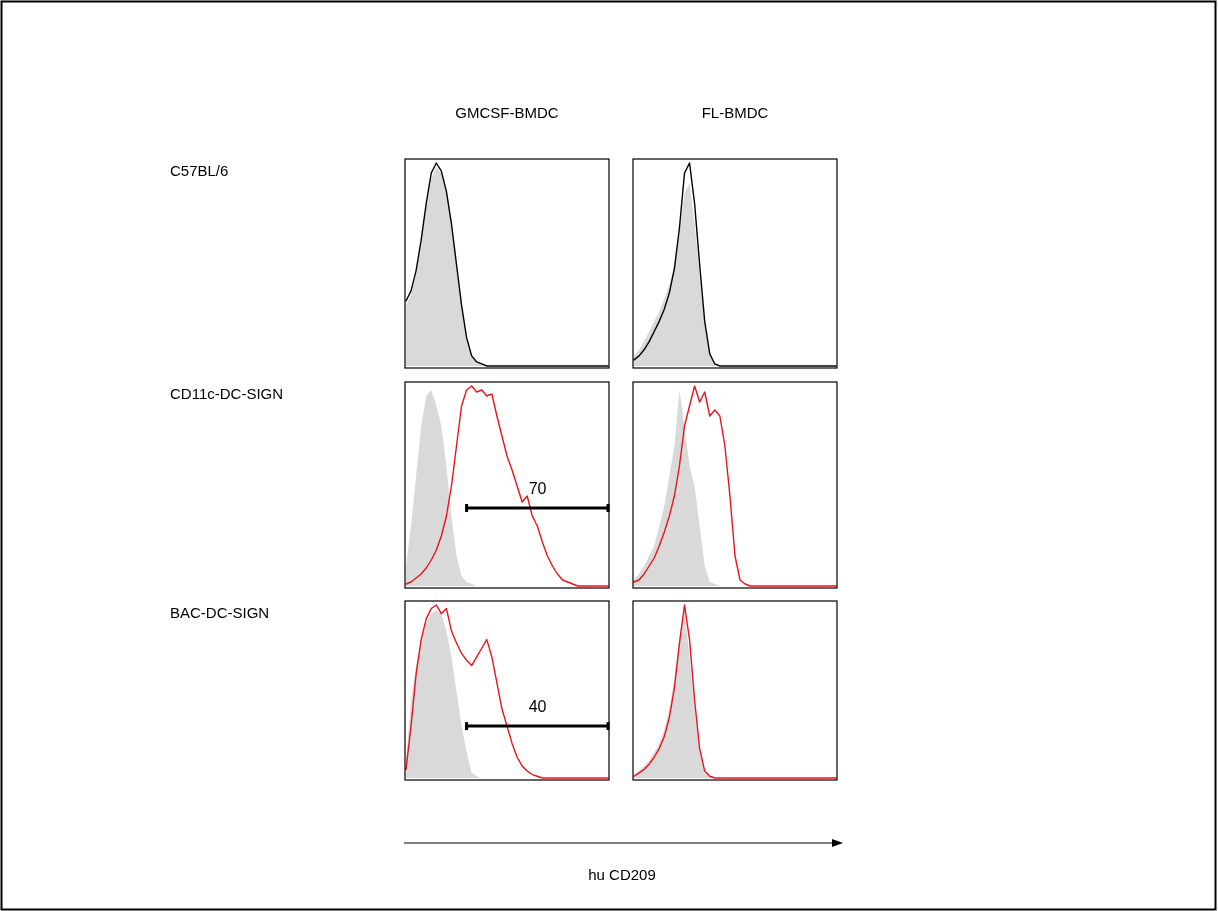 The height and width of the screenshot is (911, 1218). Describe the element at coordinates (735, 112) in the screenshot. I see `chart-title: FL-BMDC` at that location.